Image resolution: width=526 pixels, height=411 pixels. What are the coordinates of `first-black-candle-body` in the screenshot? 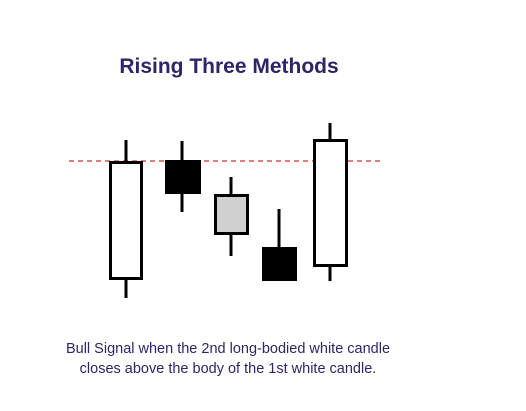 It's located at (183, 177).